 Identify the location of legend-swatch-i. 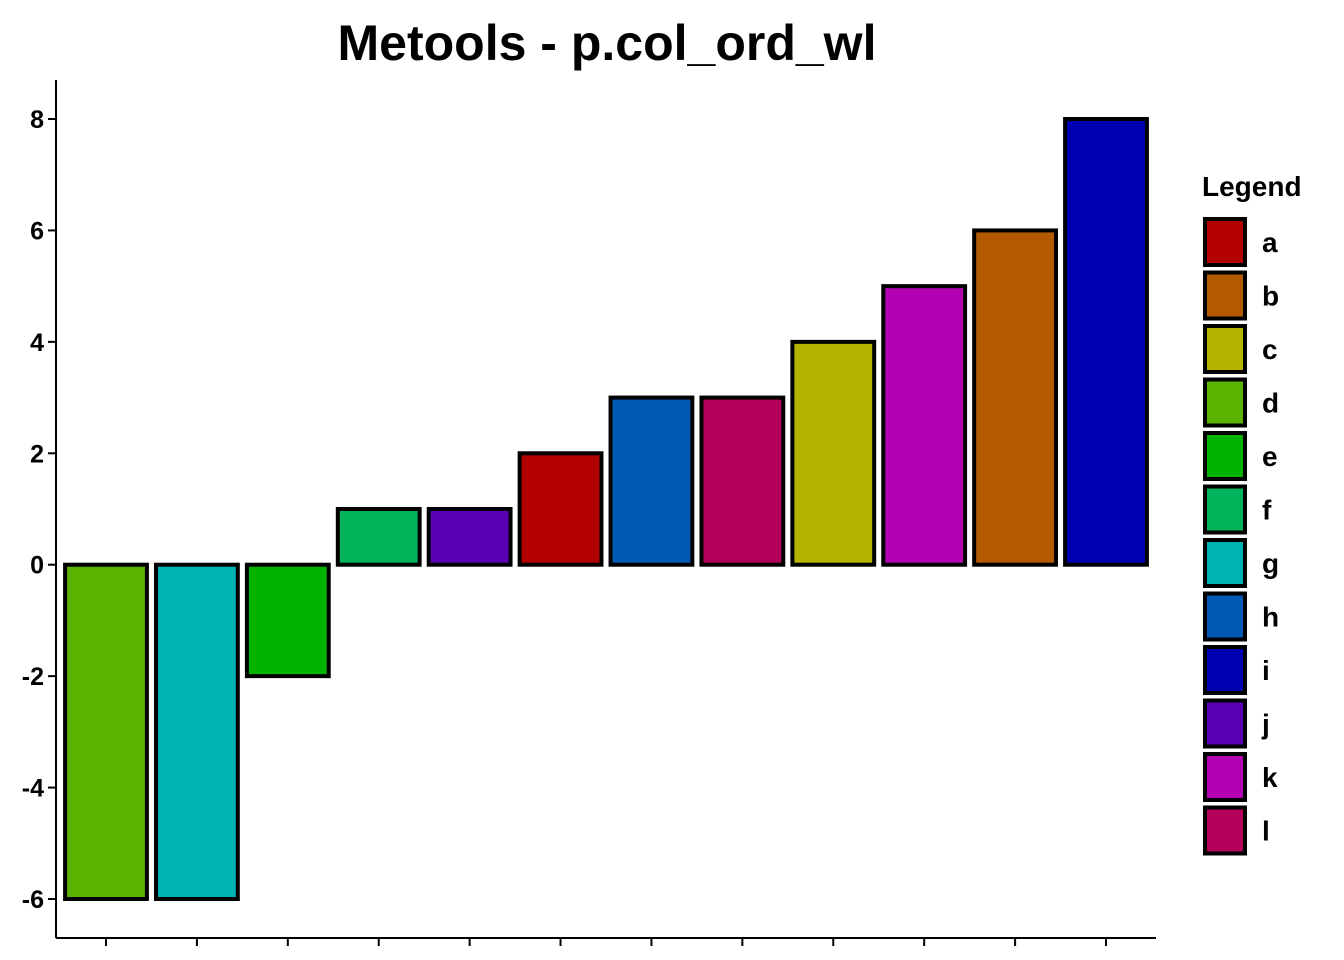
(1225, 670).